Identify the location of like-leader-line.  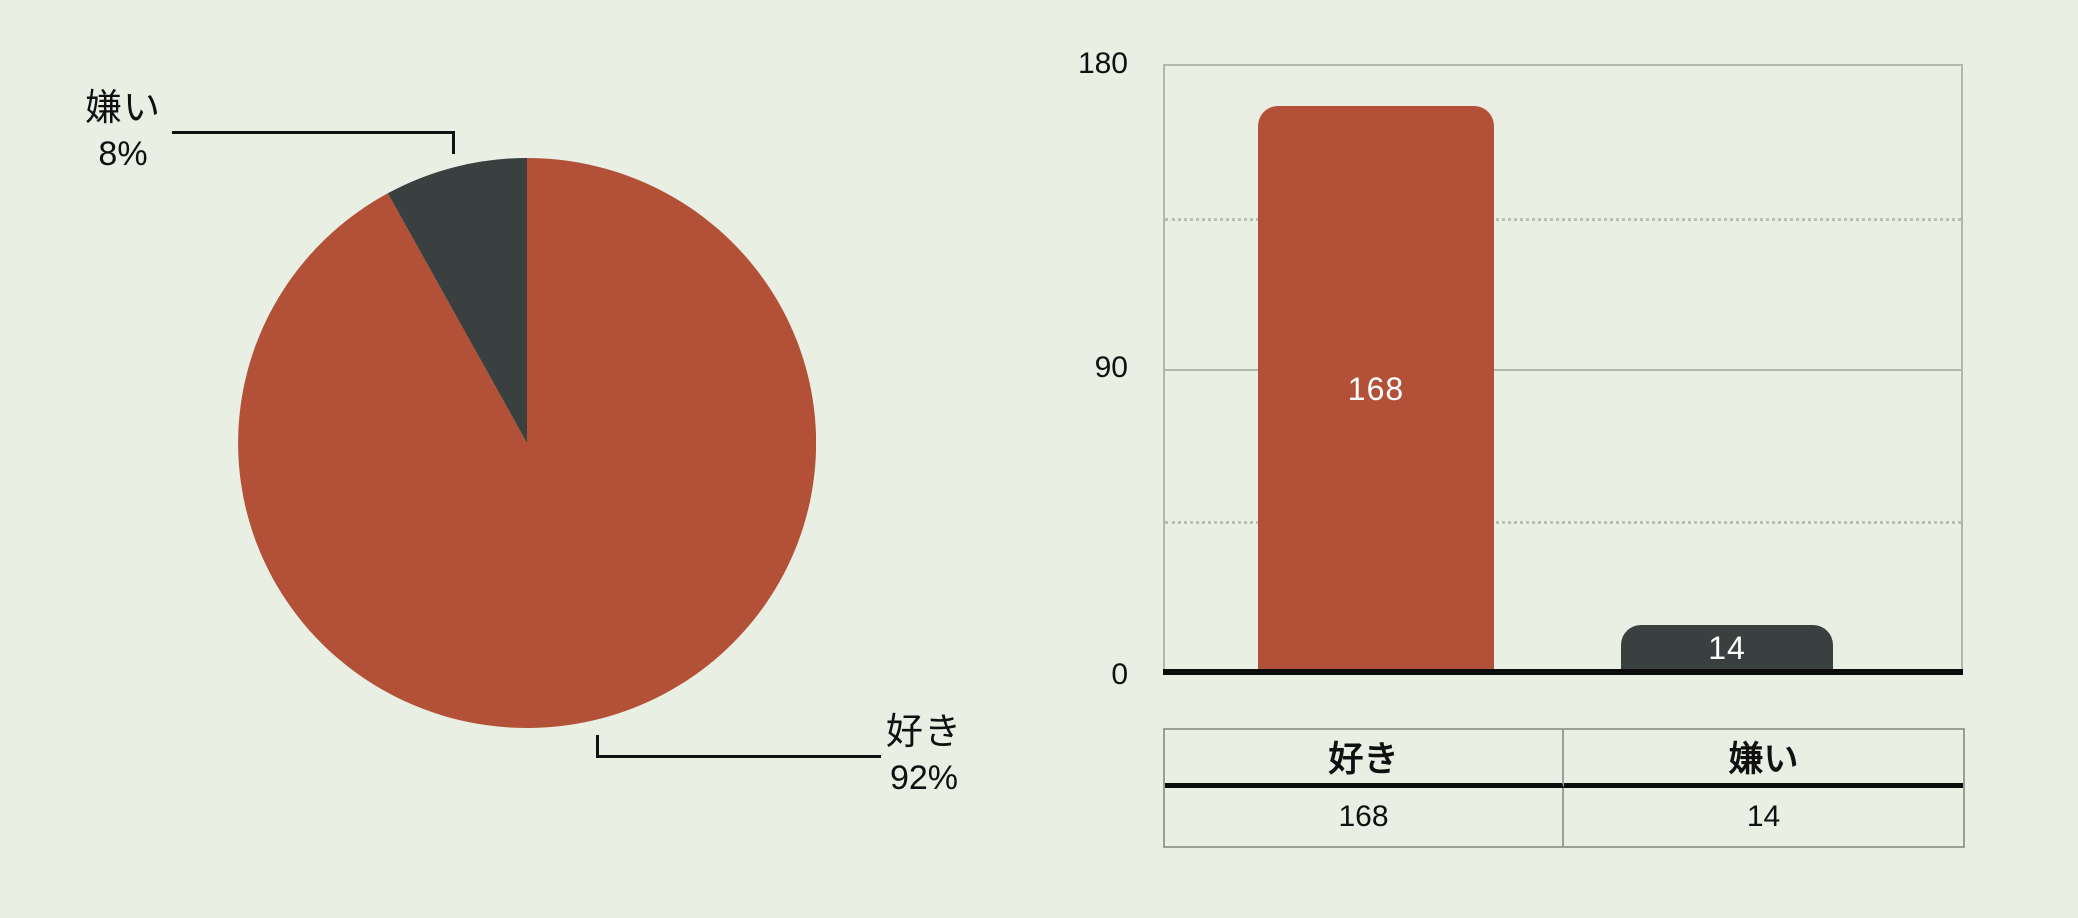
(738, 746).